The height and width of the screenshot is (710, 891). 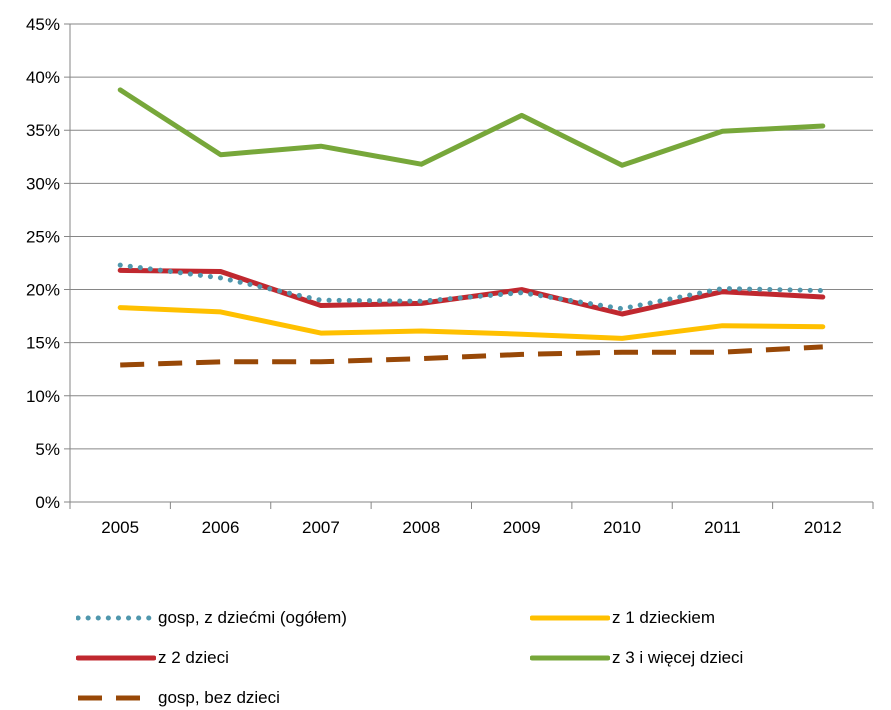 What do you see at coordinates (43, 24) in the screenshot?
I see `y-tick-label-9: 45%` at bounding box center [43, 24].